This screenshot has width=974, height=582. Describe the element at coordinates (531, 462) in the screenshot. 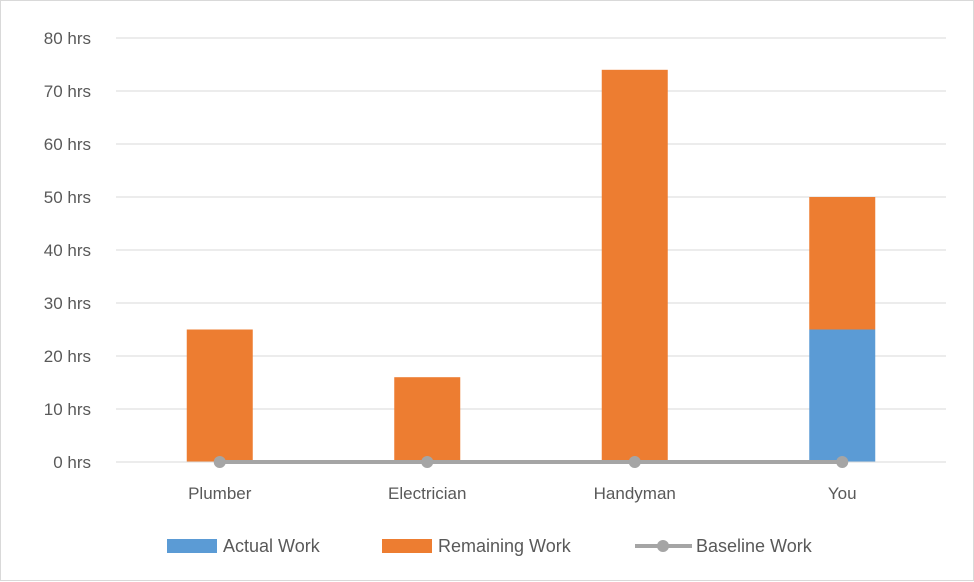

I see `baseline-series` at that location.